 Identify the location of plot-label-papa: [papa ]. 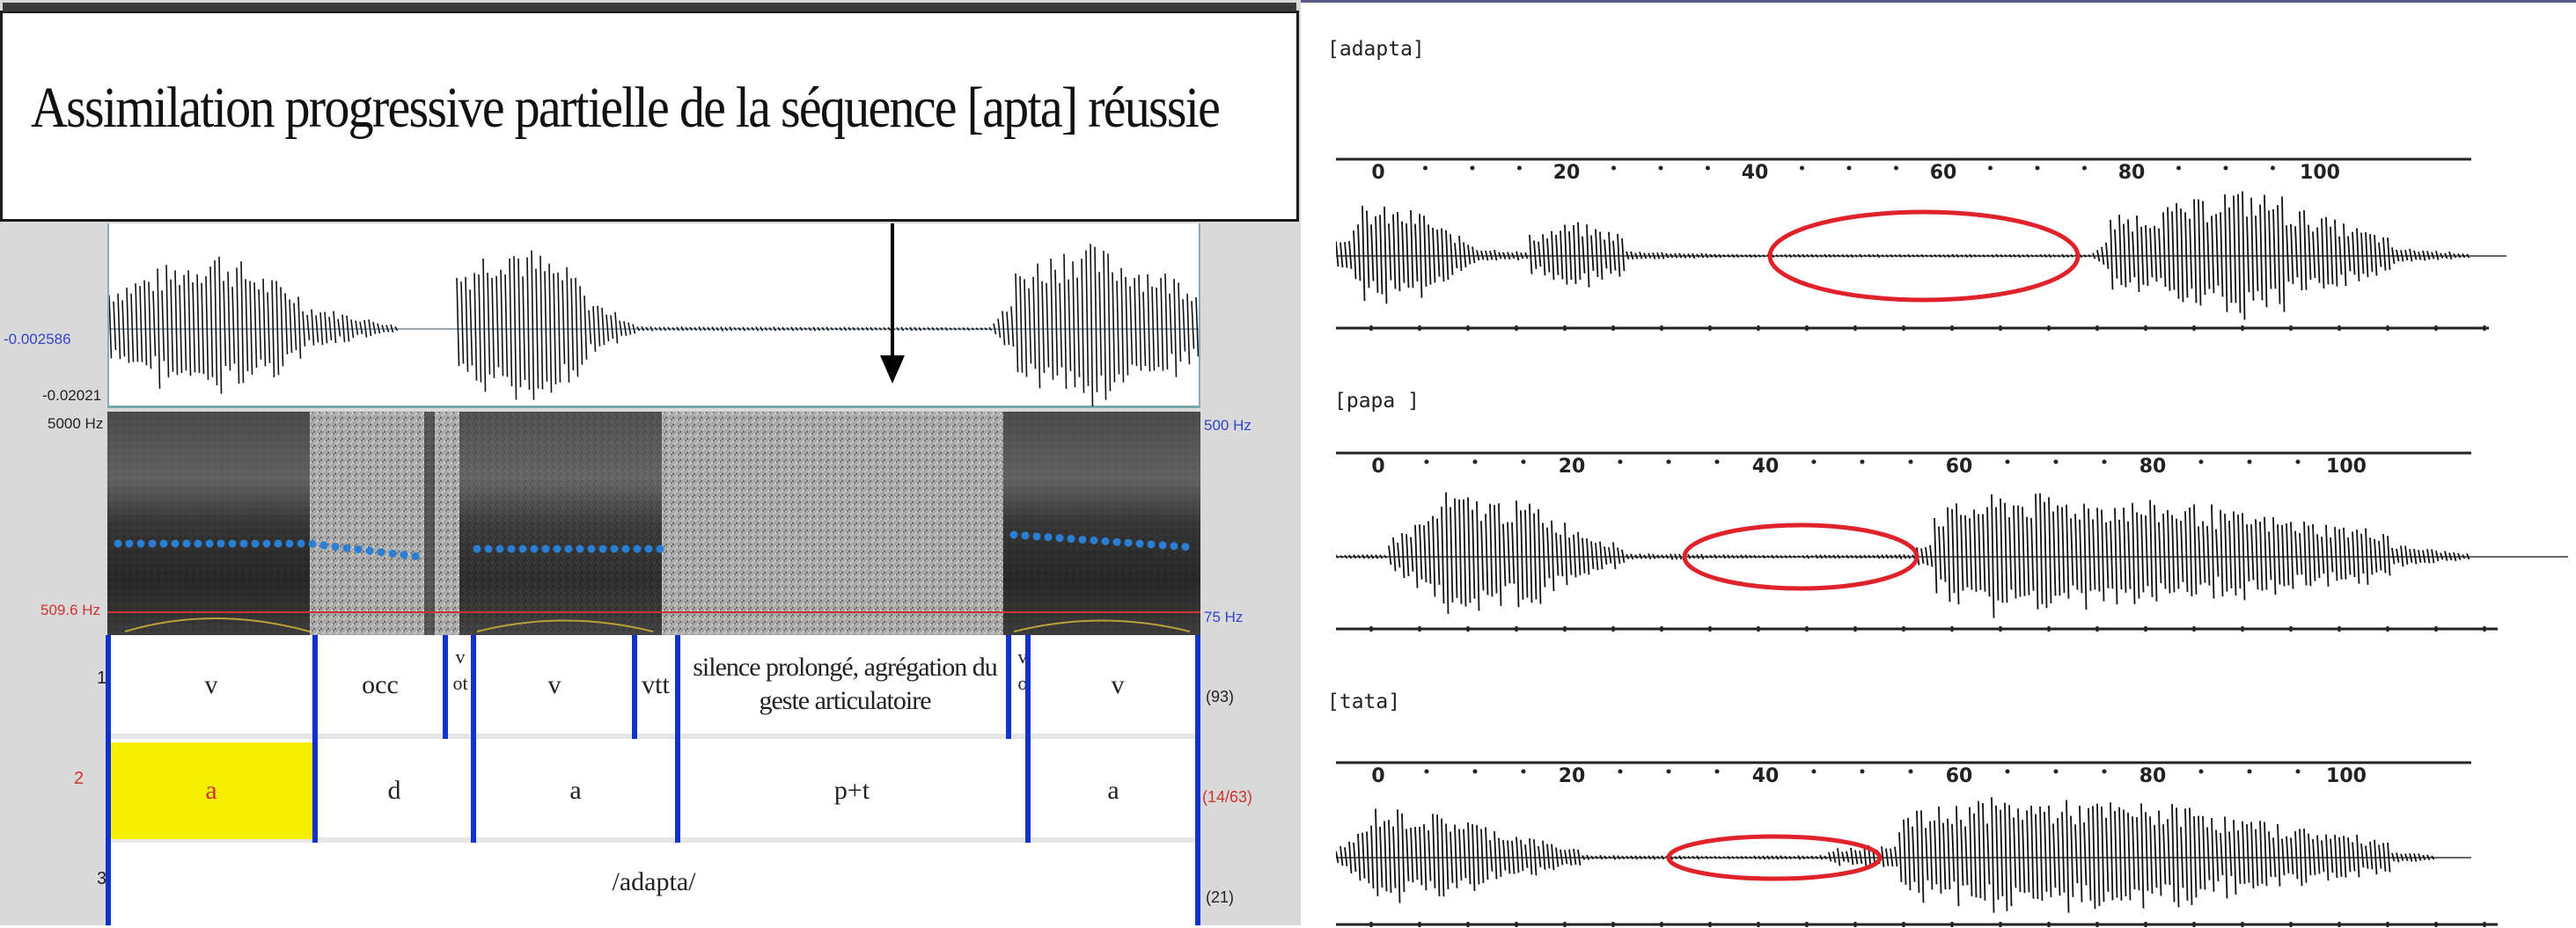
(1377, 401).